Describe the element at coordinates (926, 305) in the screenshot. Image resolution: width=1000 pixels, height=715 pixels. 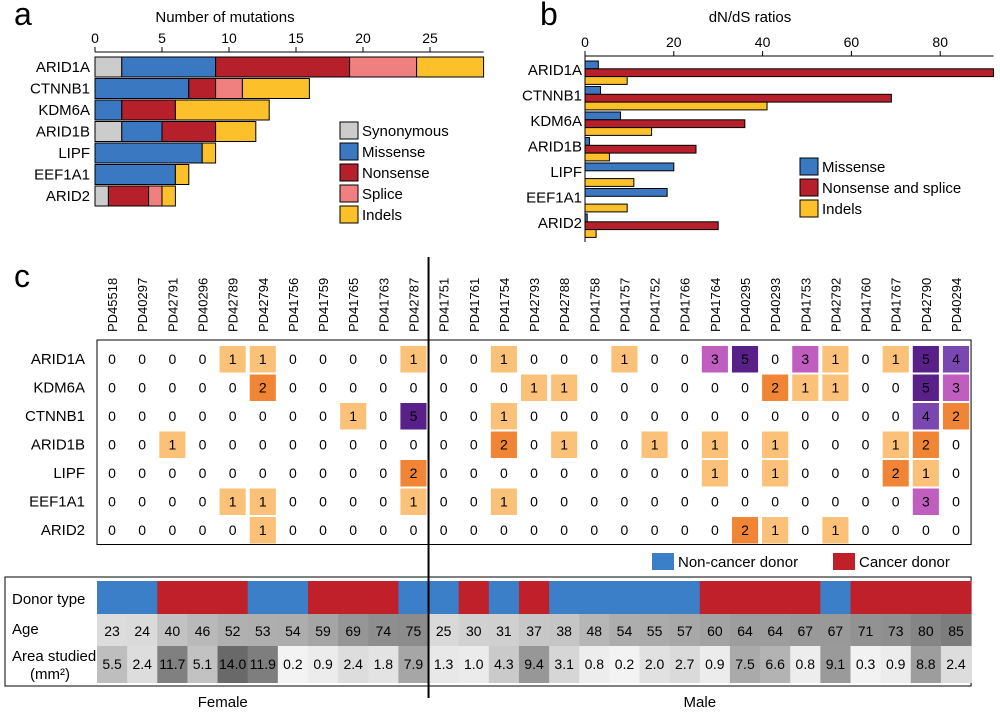
I see `sample-id-label: PD42790` at that location.